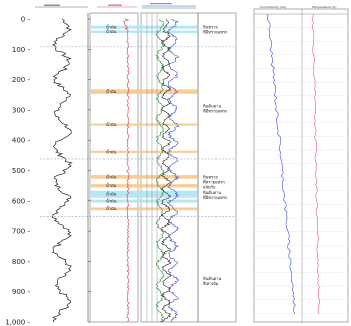 The image size is (351, 326). I want to click on right-panel-curves, so click(293, 164).